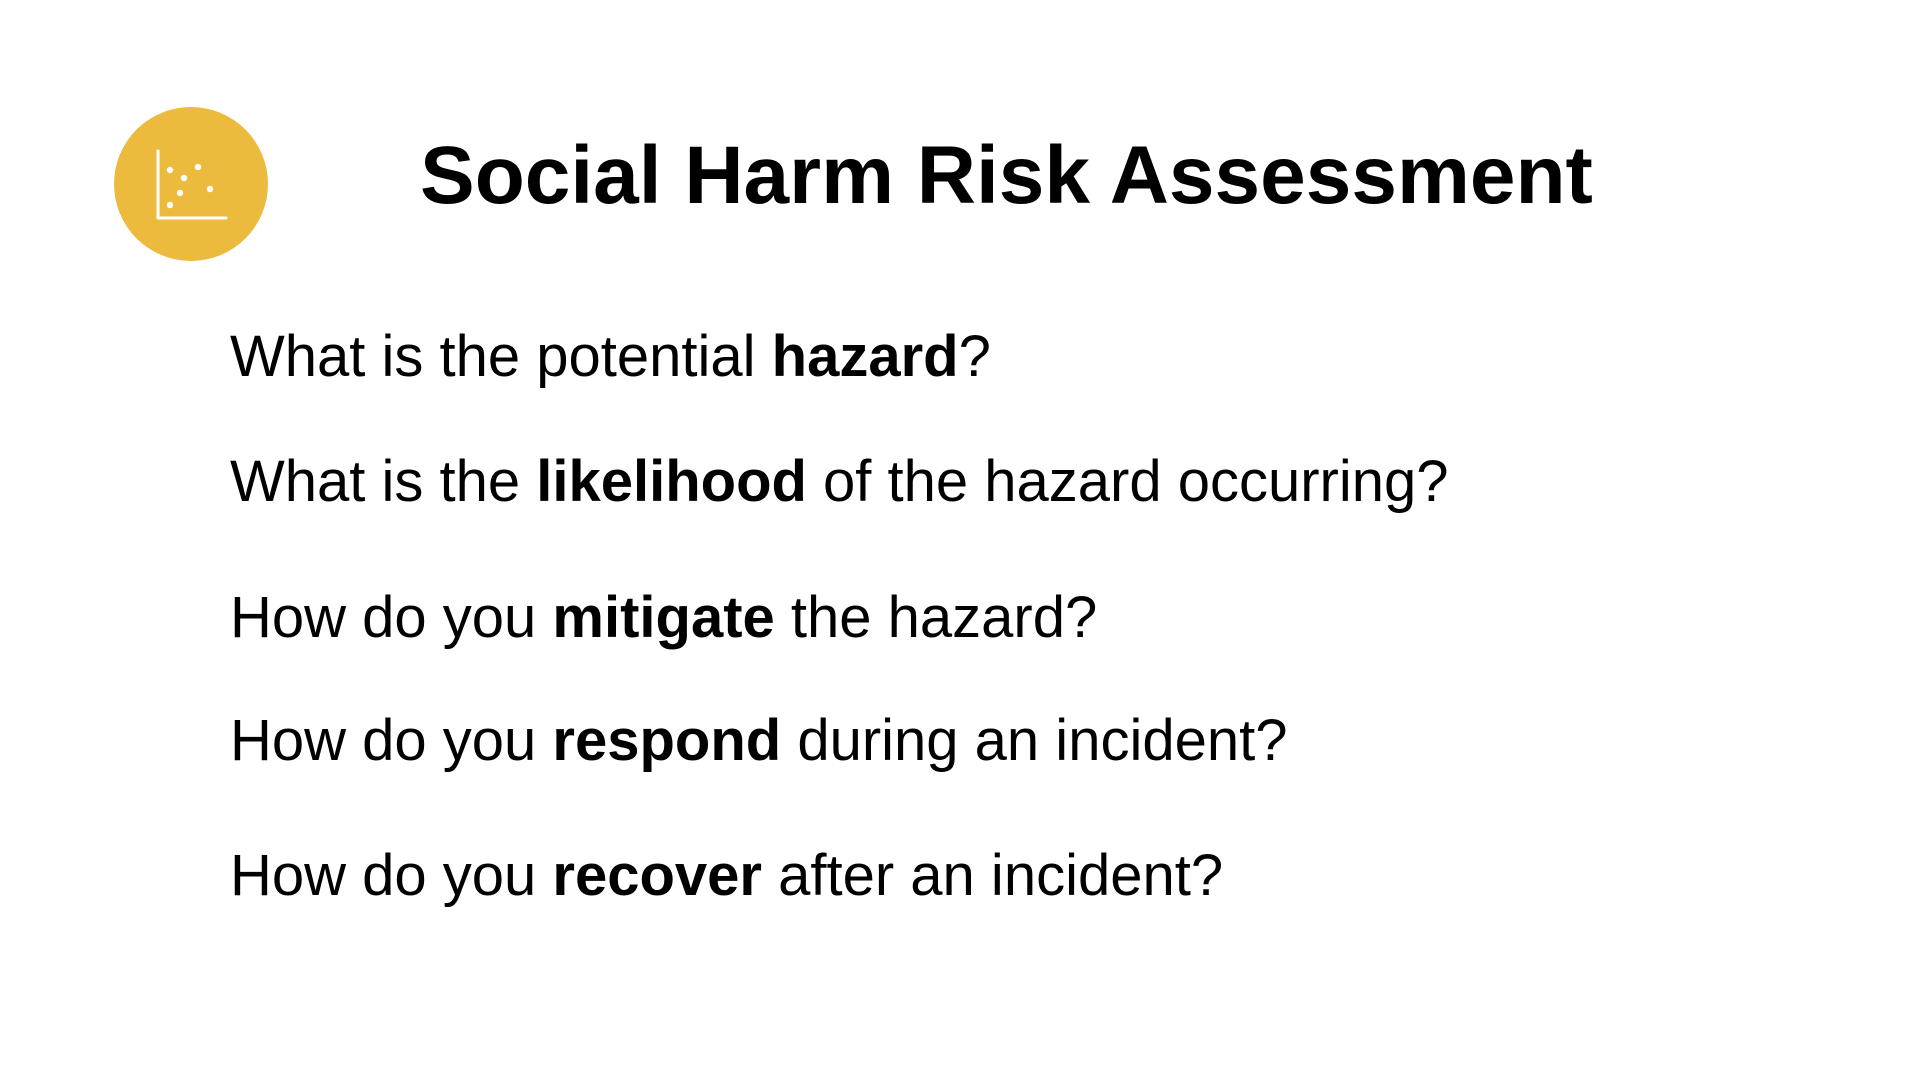 The width and height of the screenshot is (1920, 1080). I want to click on question-text: during an incident?, so click(1034, 740).